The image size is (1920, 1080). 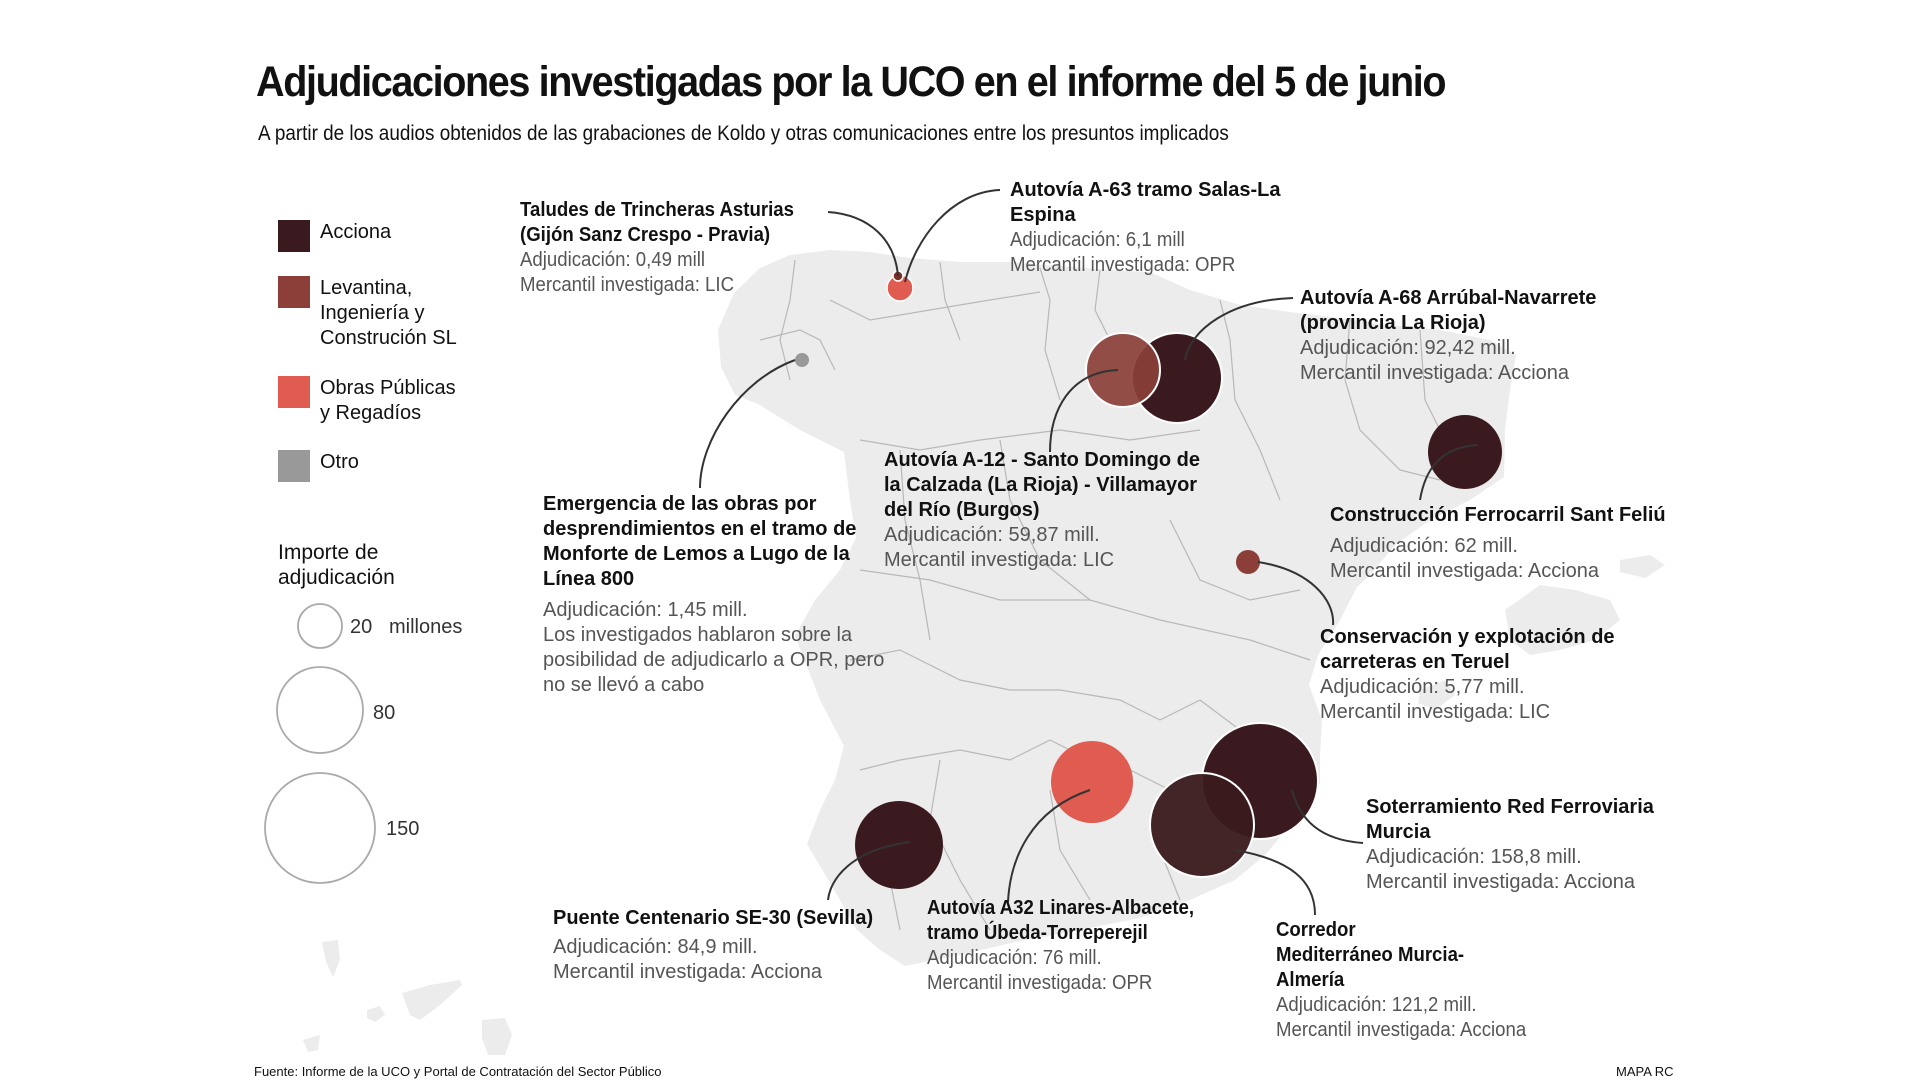 I want to click on legend-item-obras-publicas: Obras Públicas y Regadíos, so click(x=374, y=401).